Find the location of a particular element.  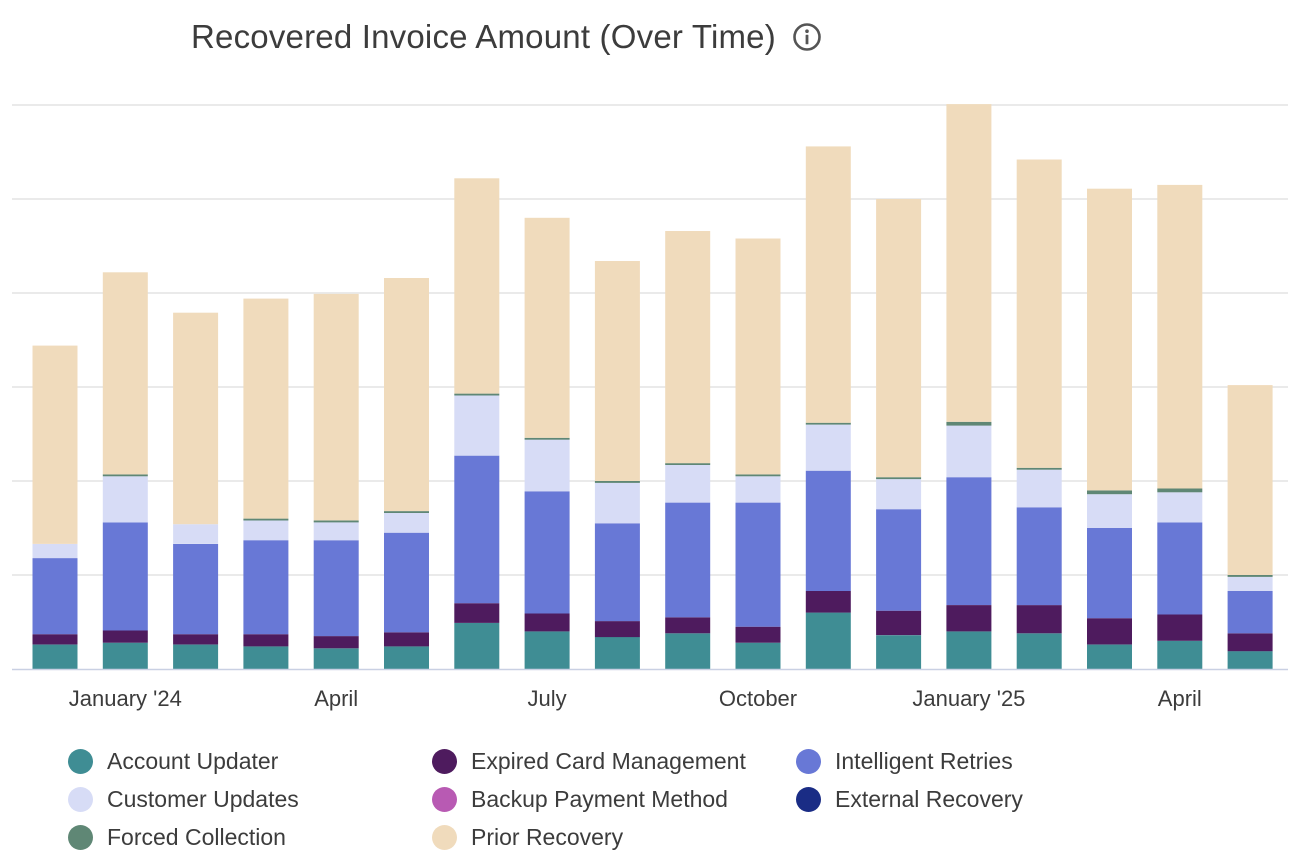

legend-item-expired-card-management: Expired Card Management is located at coordinates (589, 761).